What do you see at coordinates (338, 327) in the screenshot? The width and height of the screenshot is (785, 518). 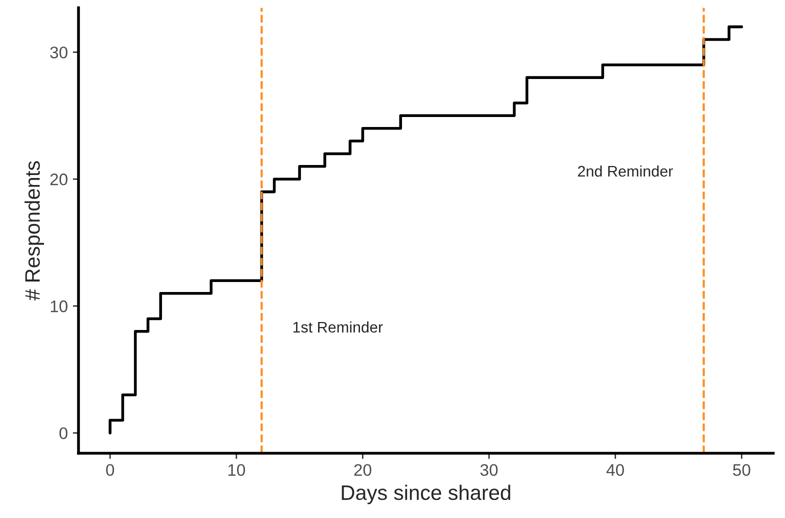 I see `ref-line-label: 1st Reminder` at bounding box center [338, 327].